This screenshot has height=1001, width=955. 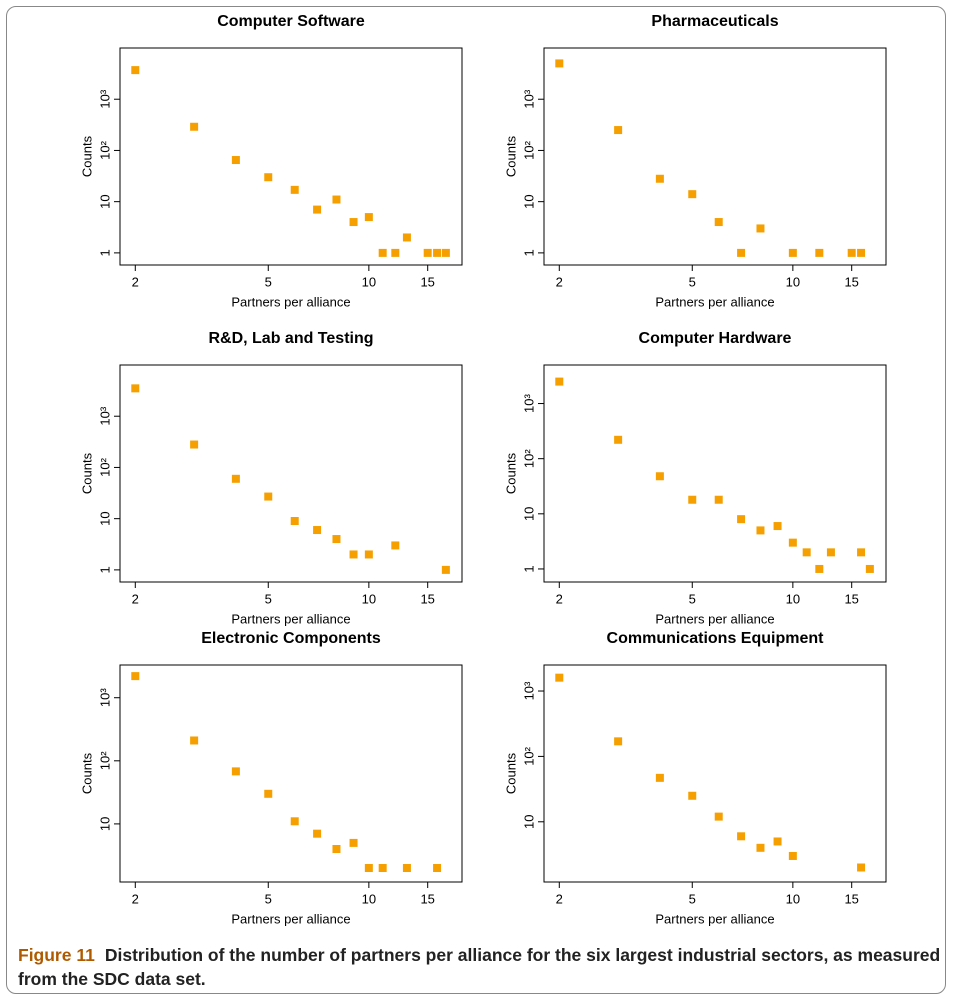 I want to click on chart-title: Computer Hardware, so click(x=715, y=338).